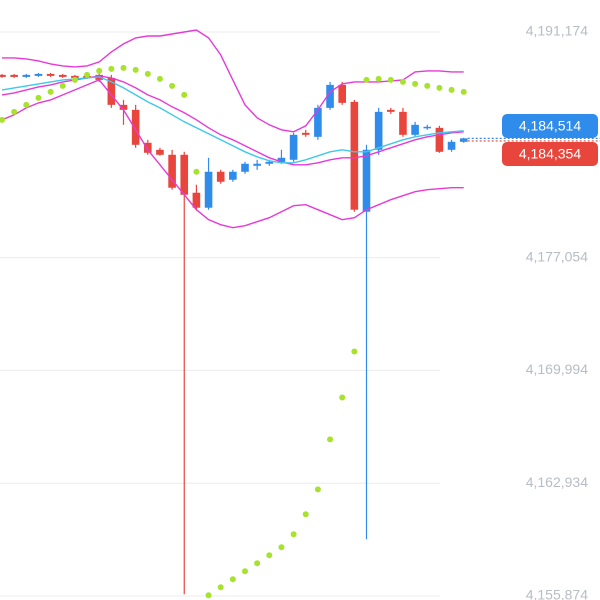 This screenshot has height=600, width=600. I want to click on y-tick-label: 4,169,994, so click(557, 369).